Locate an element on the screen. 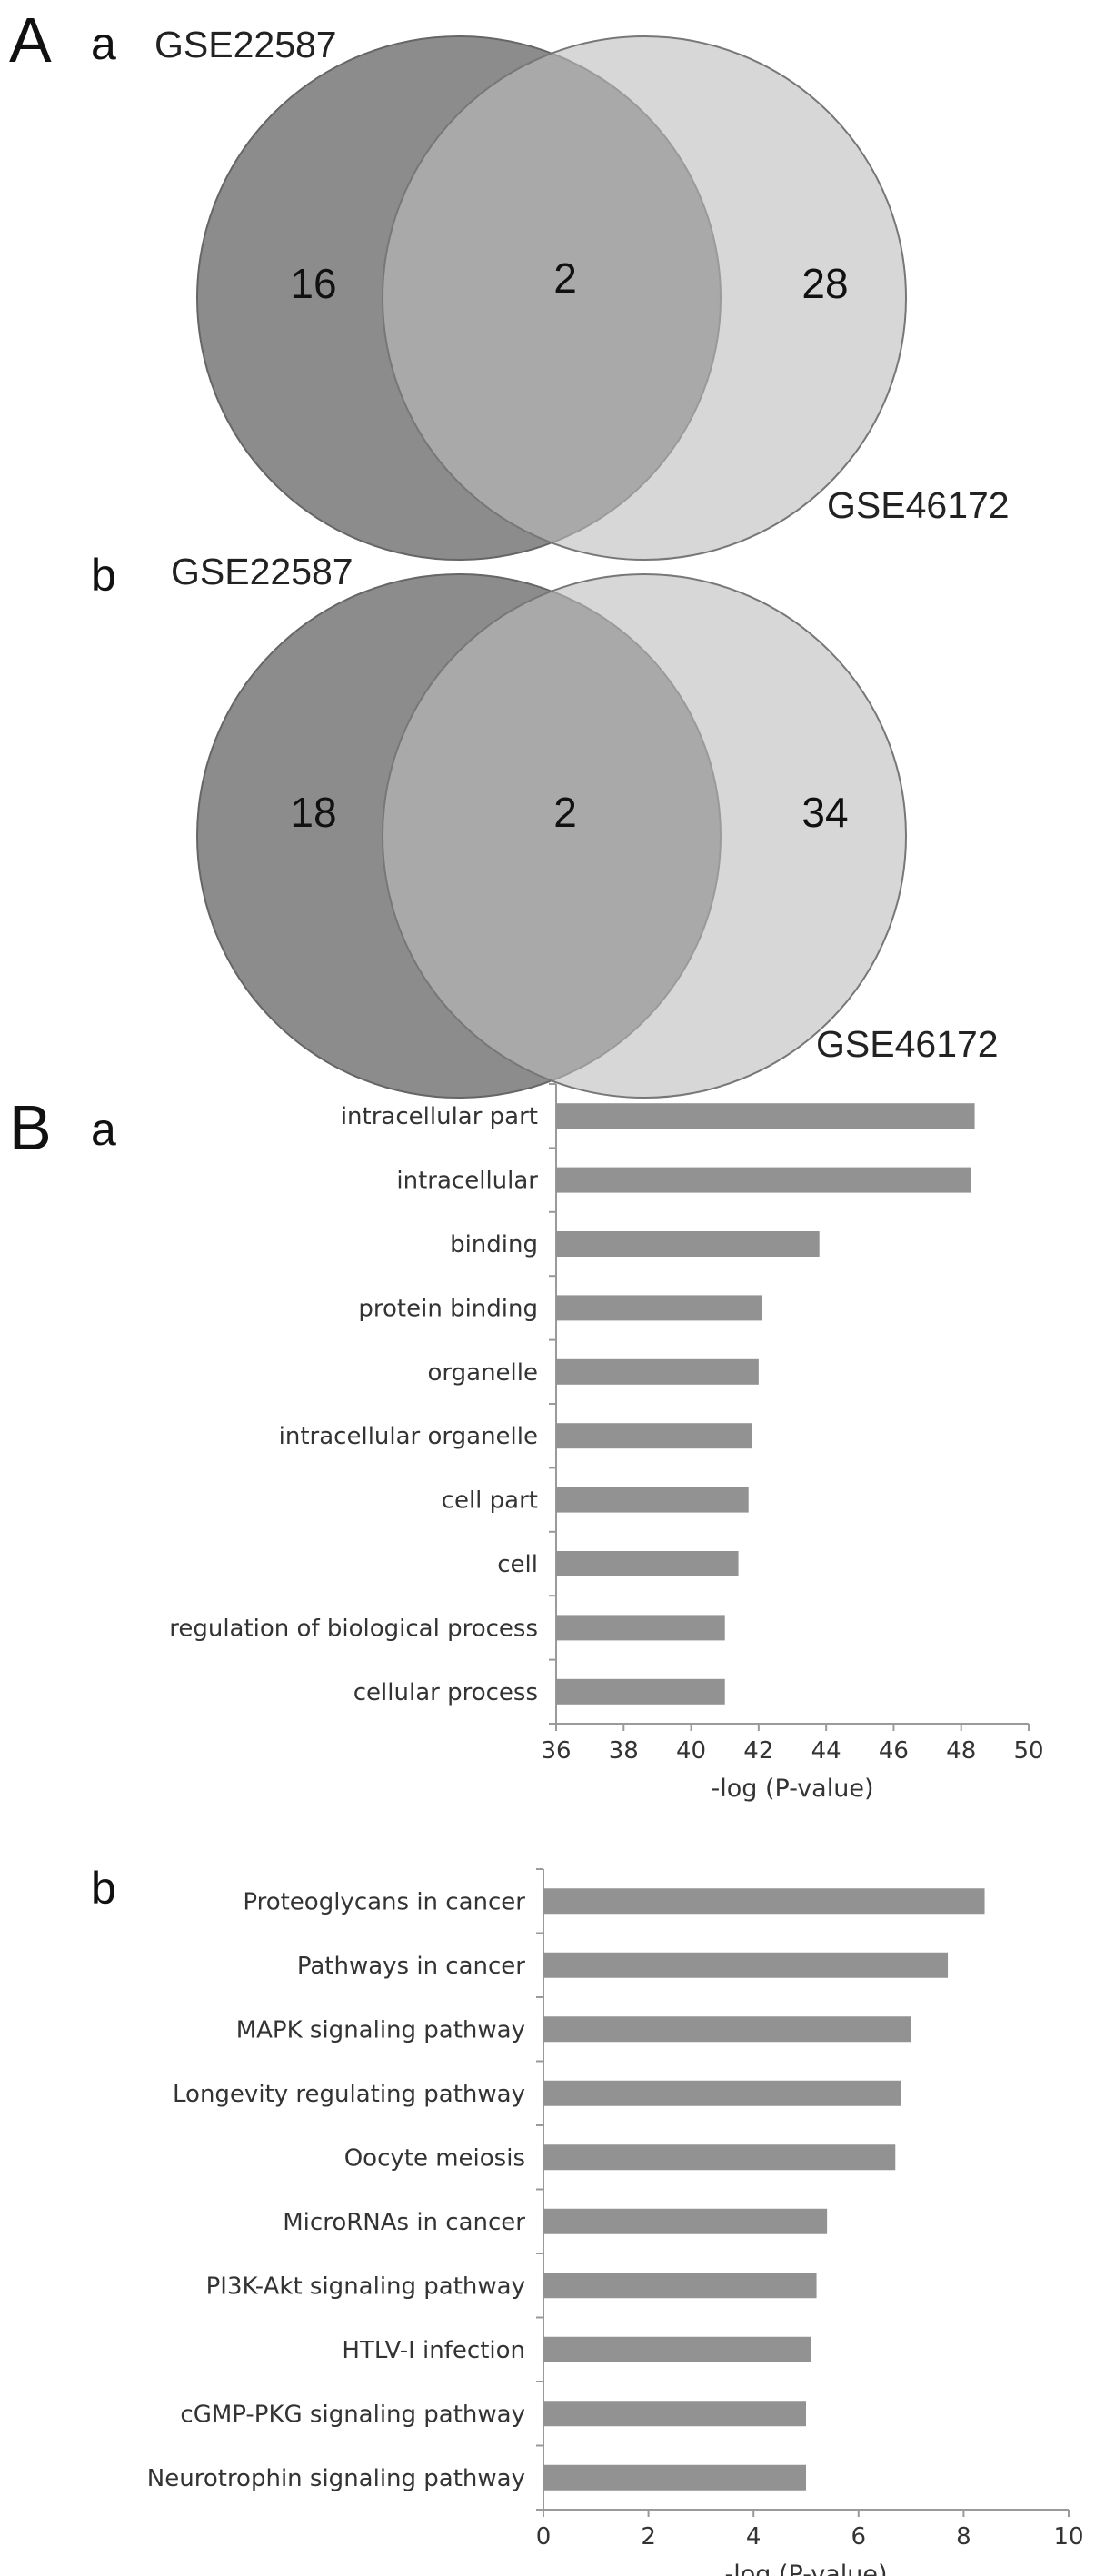 The width and height of the screenshot is (1095, 2576). venn-a-overlap-count: 2 is located at coordinates (565, 278).